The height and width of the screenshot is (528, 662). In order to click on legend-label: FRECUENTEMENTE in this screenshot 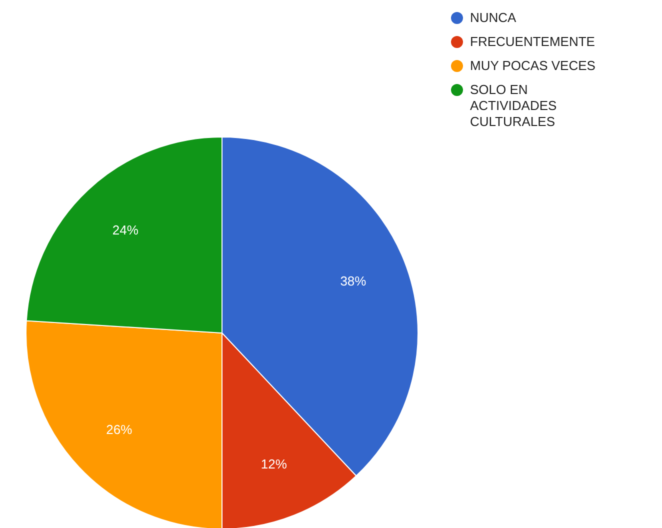, I will do `click(532, 42)`.